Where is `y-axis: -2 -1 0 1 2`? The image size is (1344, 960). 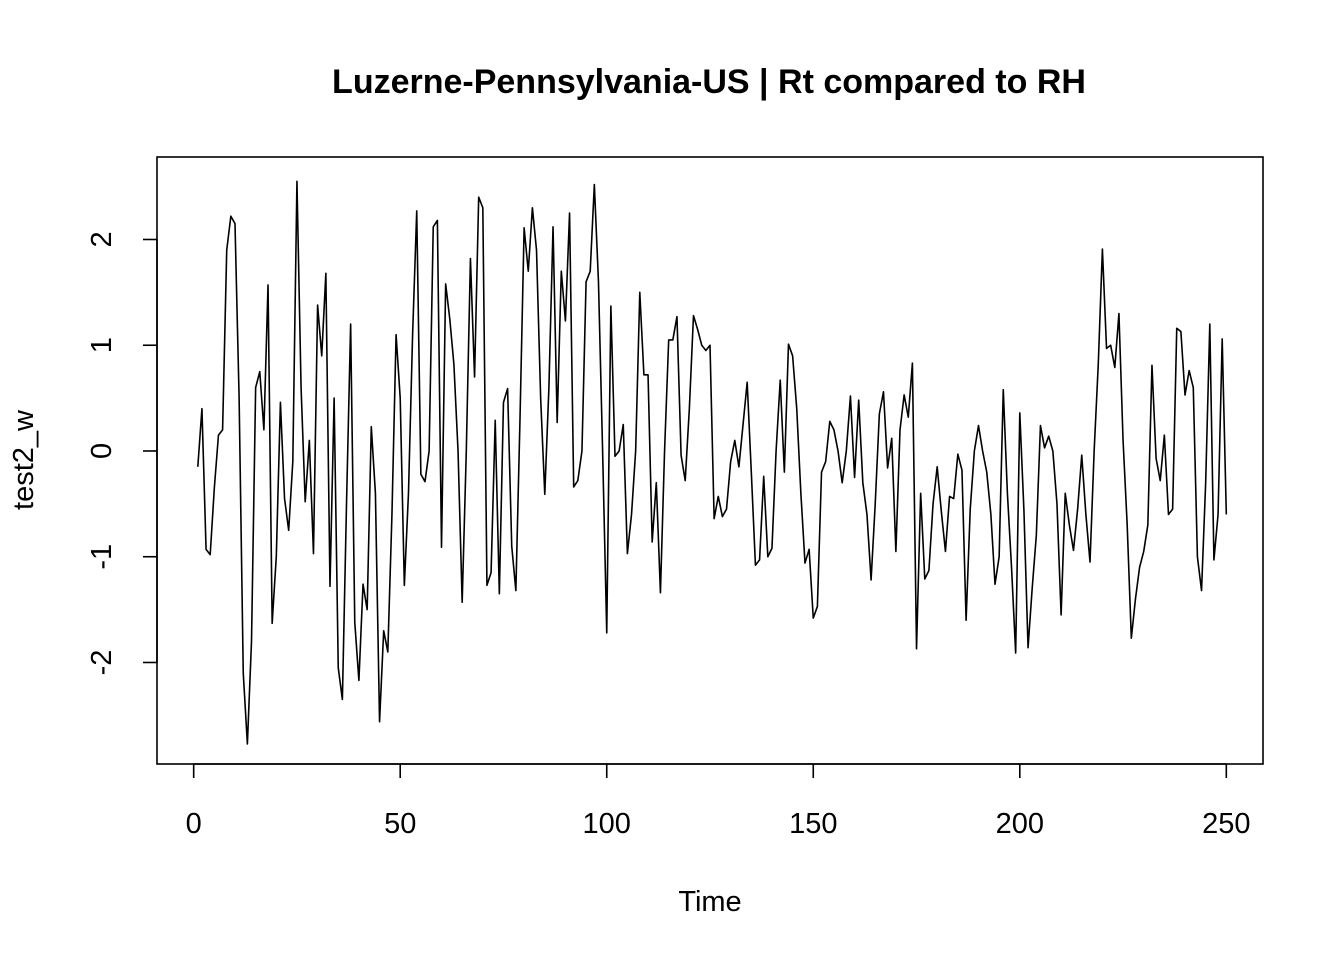 y-axis: -2 -1 0 1 2 is located at coordinates (122, 453).